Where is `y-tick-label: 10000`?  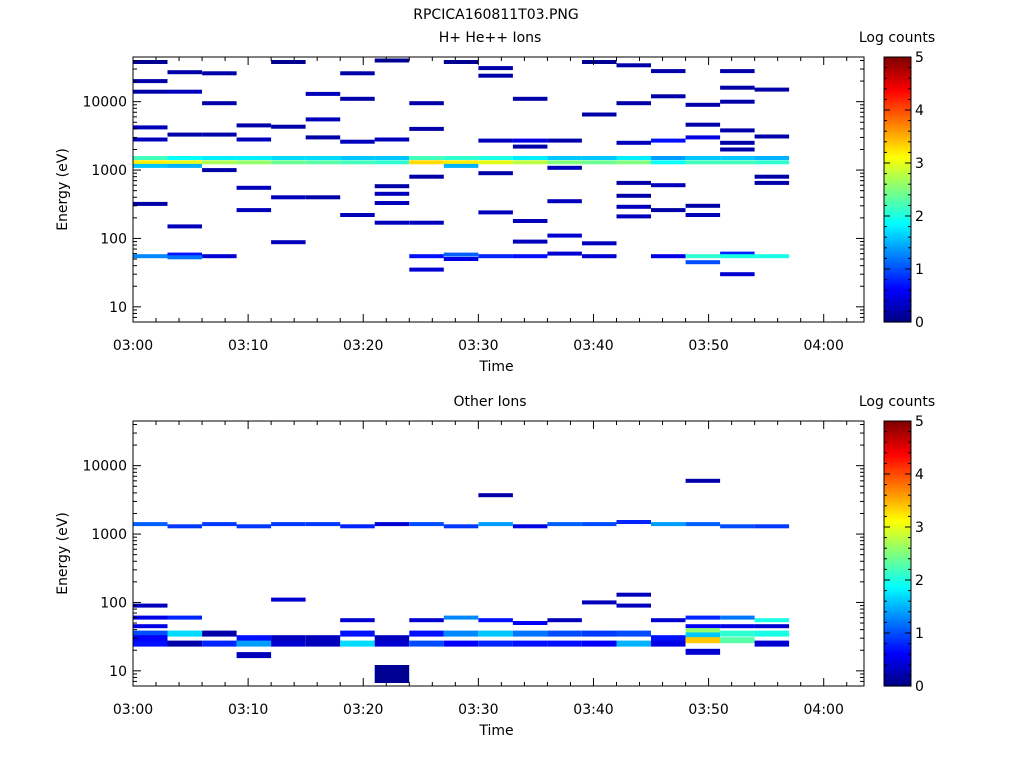
y-tick-label: 10000 is located at coordinates (104, 103).